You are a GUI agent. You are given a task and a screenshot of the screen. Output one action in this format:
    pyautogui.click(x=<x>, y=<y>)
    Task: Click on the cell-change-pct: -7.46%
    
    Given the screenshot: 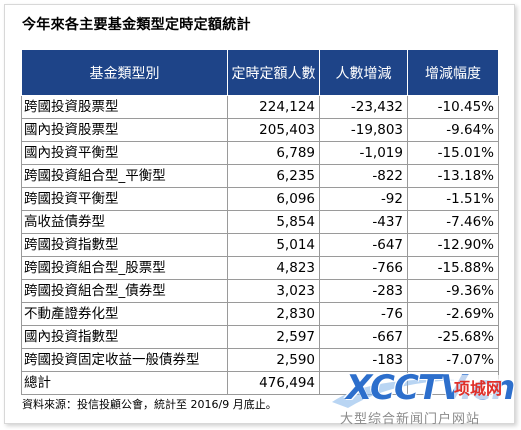 What is the action you would take?
    pyautogui.click(x=453, y=222)
    